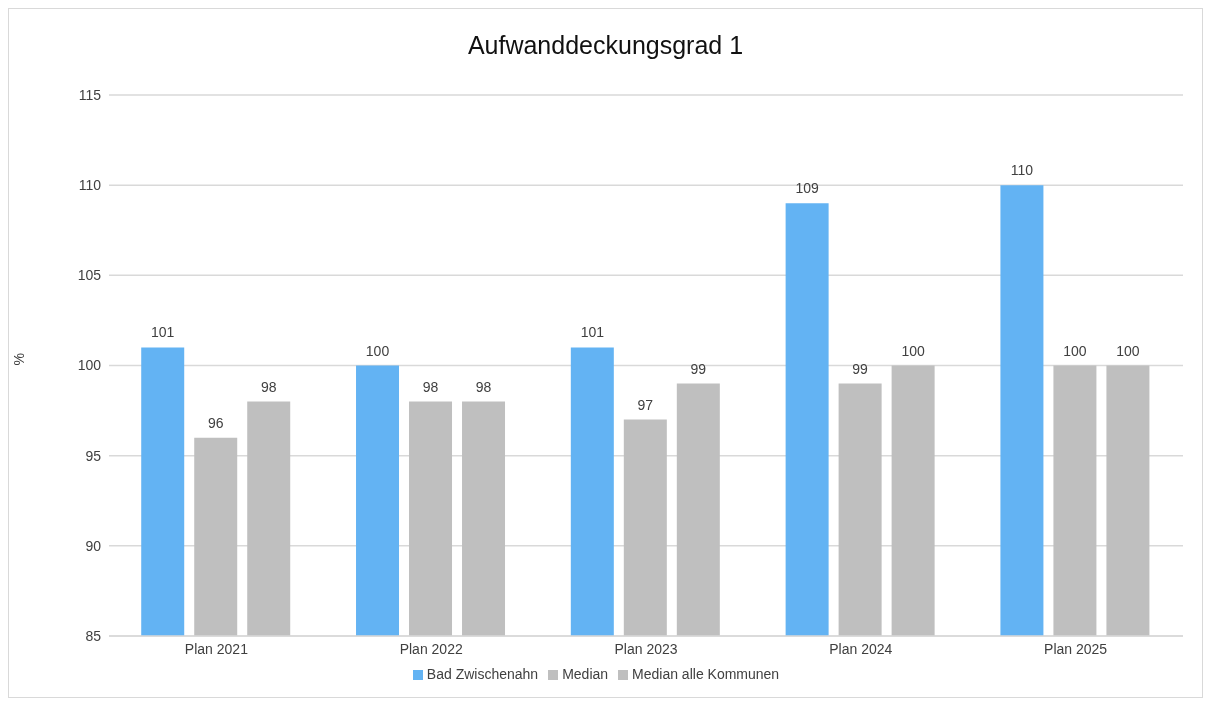  What do you see at coordinates (216, 648) in the screenshot?
I see `x-tick-label: Plan 2021` at bounding box center [216, 648].